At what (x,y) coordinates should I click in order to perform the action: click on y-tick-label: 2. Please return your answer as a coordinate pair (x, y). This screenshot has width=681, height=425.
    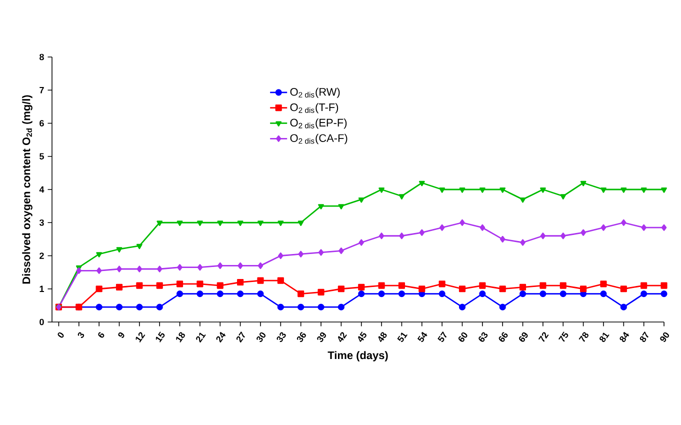
    Looking at the image, I should click on (42, 255).